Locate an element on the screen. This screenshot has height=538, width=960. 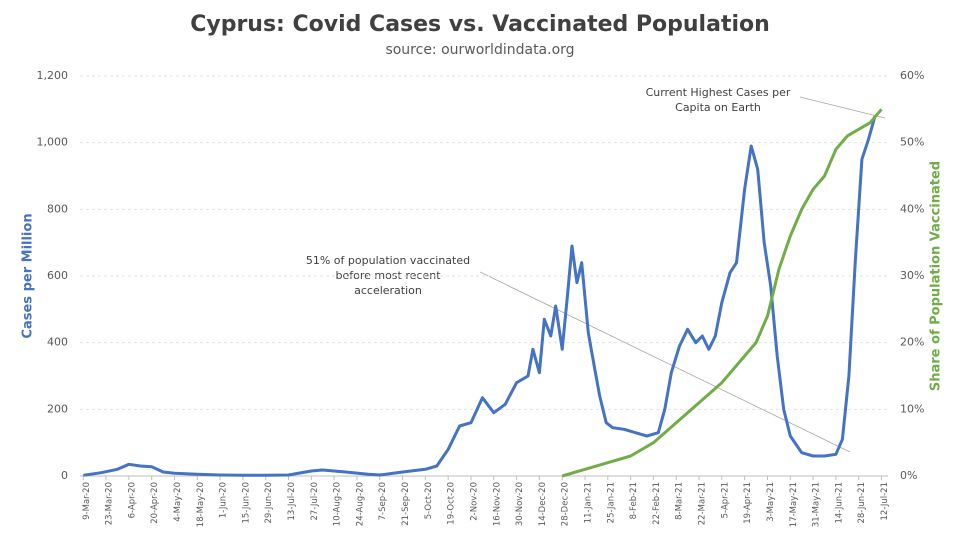
x-tick-label: 27-Jul-20 is located at coordinates (315, 501).